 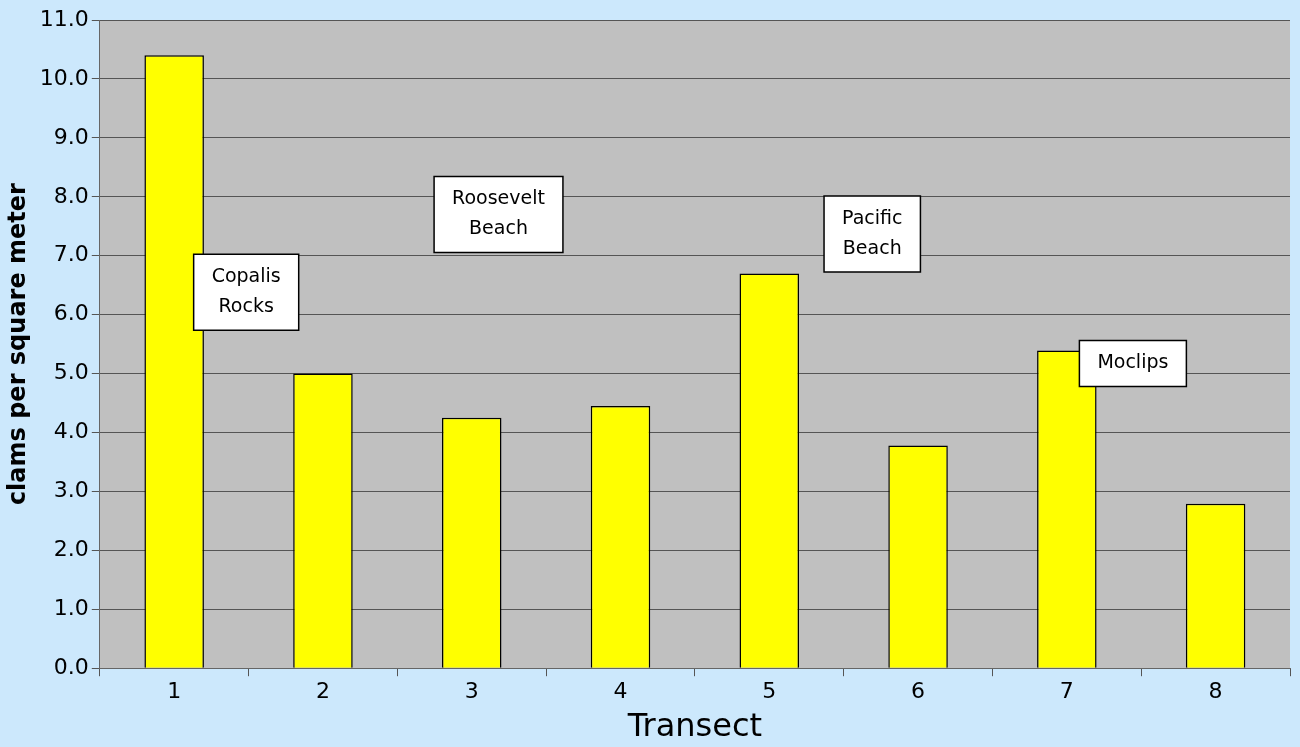 I want to click on y-tick-label: 8.0, so click(x=71, y=195).